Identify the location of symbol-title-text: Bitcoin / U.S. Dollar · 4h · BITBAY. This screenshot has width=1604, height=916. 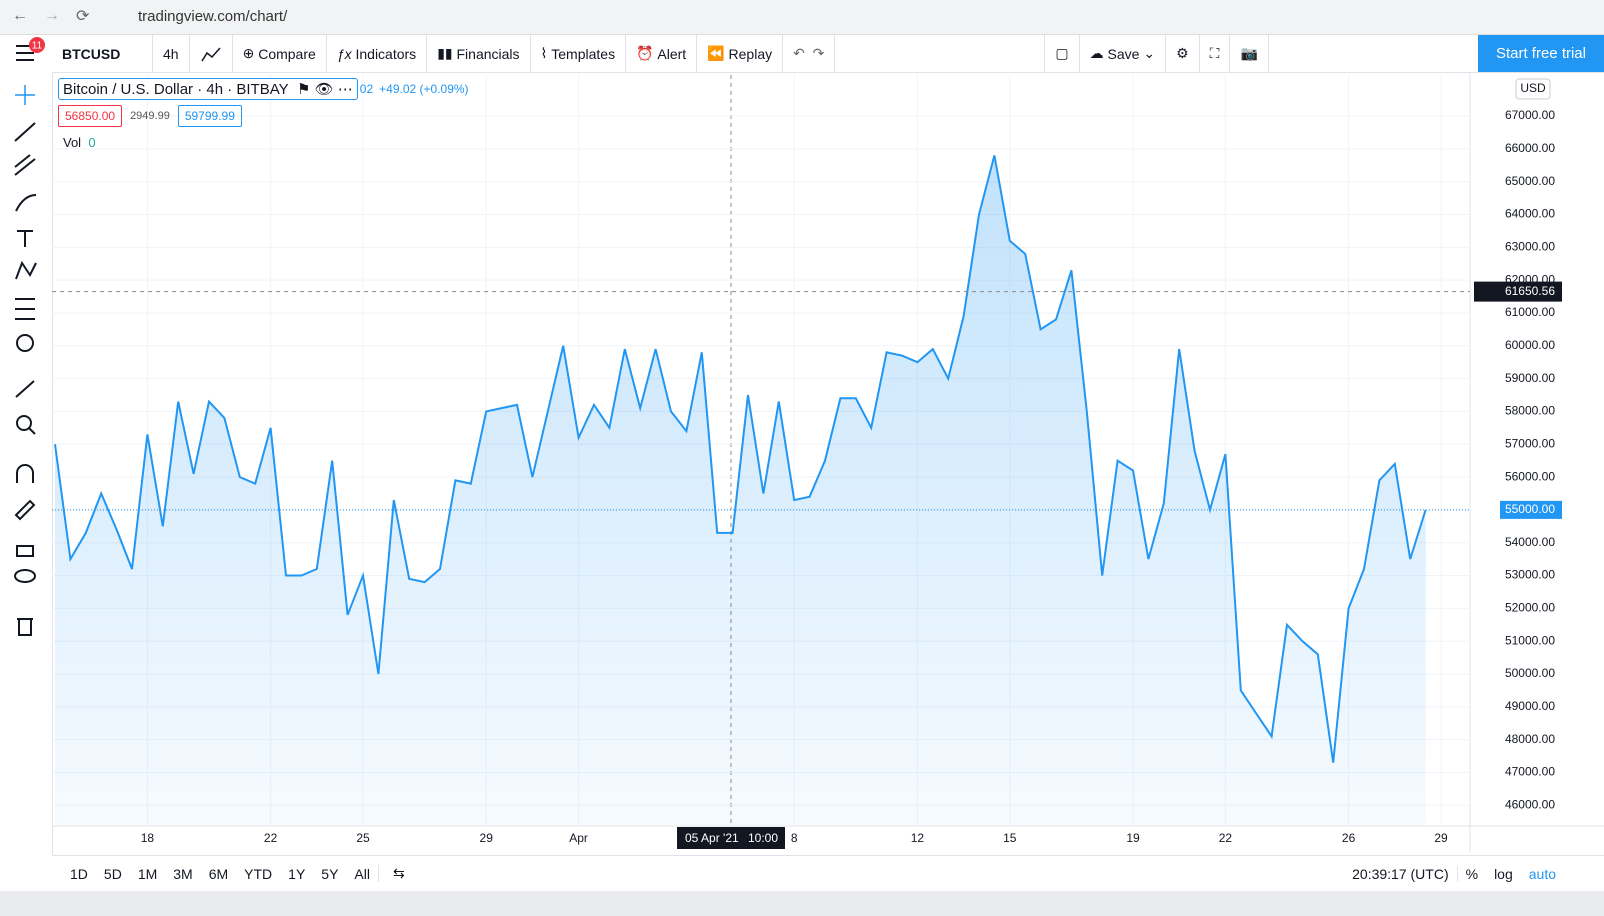
(176, 89).